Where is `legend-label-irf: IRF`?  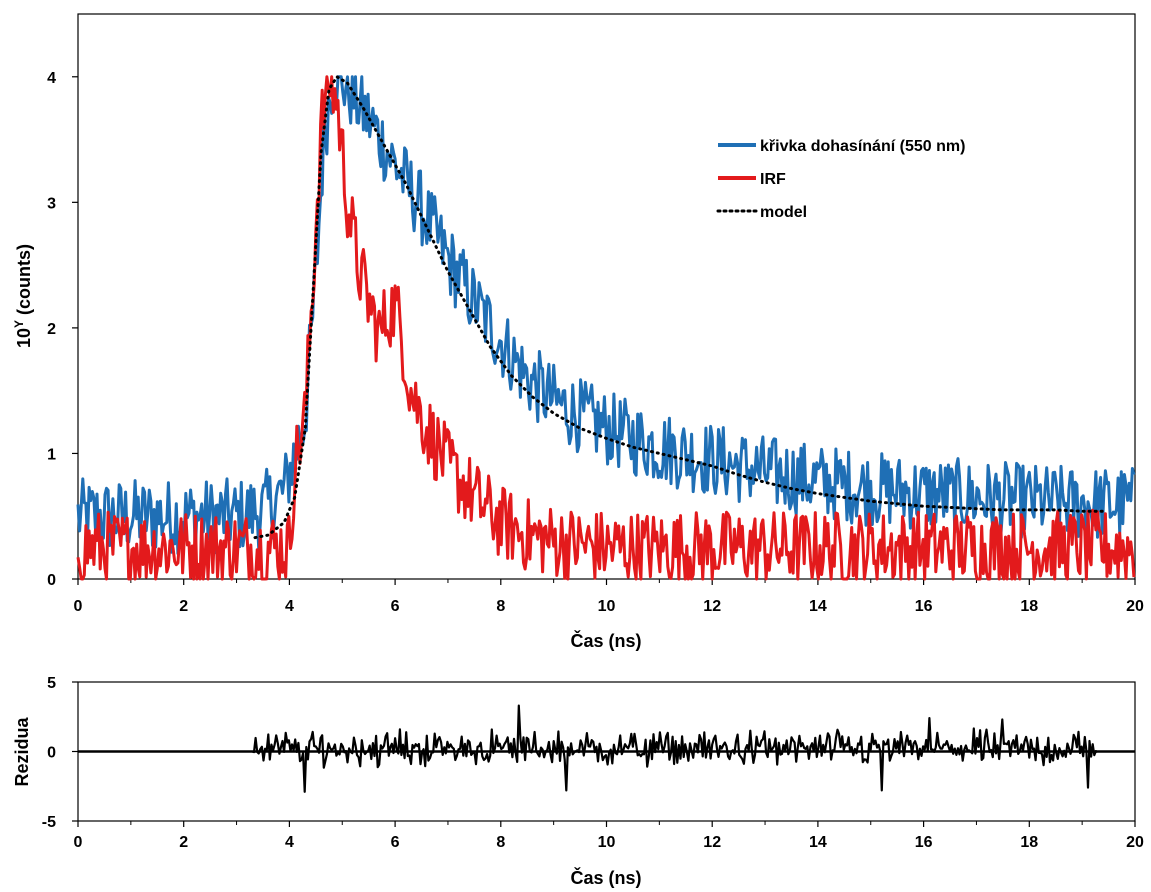
legend-label-irf: IRF is located at coordinates (773, 179).